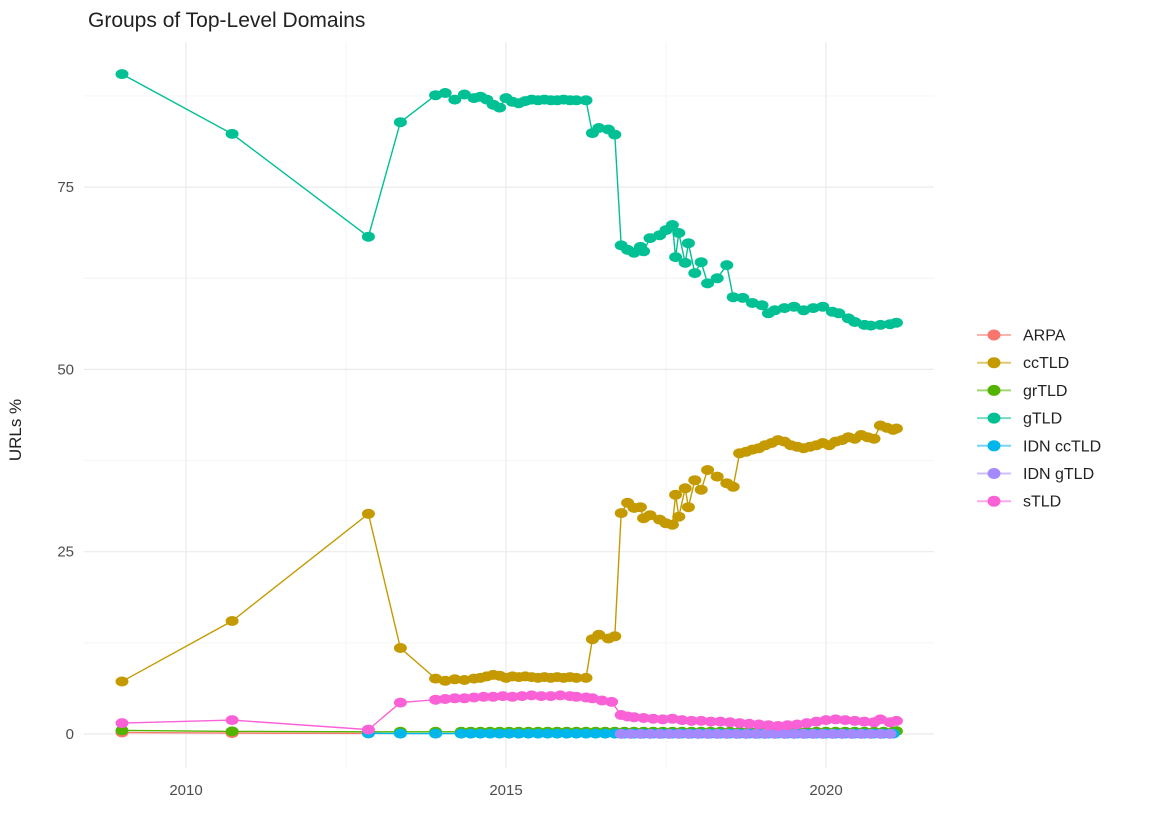  What do you see at coordinates (1021, 336) in the screenshot?
I see `legend-item-arpa: ARPA` at bounding box center [1021, 336].